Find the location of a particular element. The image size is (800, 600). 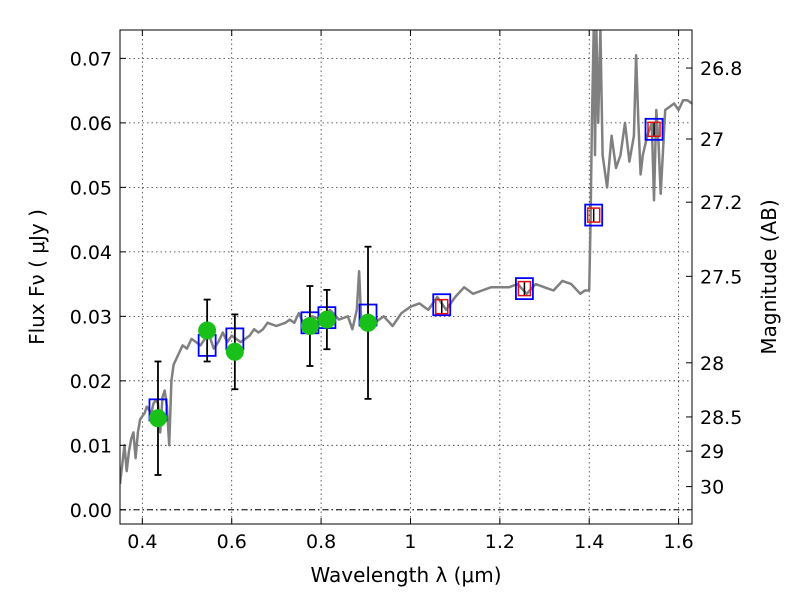

mag-tick-label: 27.5 is located at coordinates (721, 277).